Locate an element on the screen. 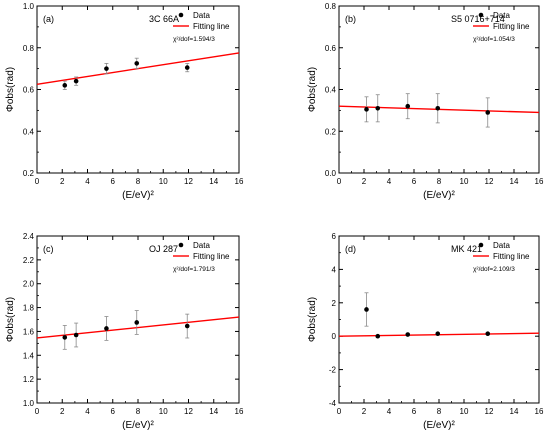 The height and width of the screenshot is (432, 550). y-tick-label: 1.4 is located at coordinates (29, 355).